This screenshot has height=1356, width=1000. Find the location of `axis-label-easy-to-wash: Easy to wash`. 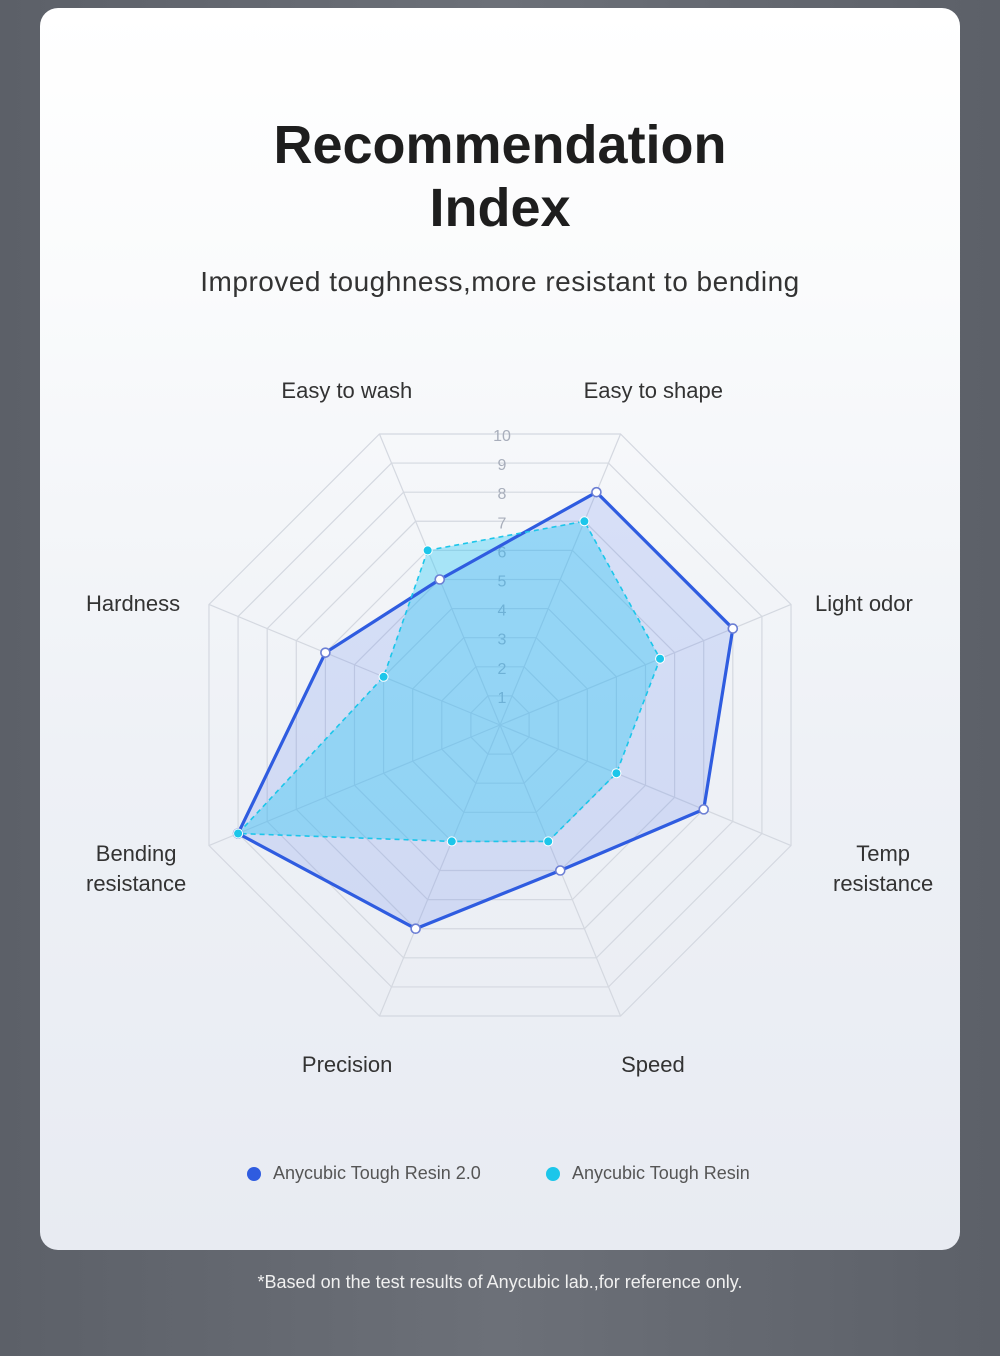

axis-label-easy-to-wash: Easy to wash is located at coordinates (347, 390).